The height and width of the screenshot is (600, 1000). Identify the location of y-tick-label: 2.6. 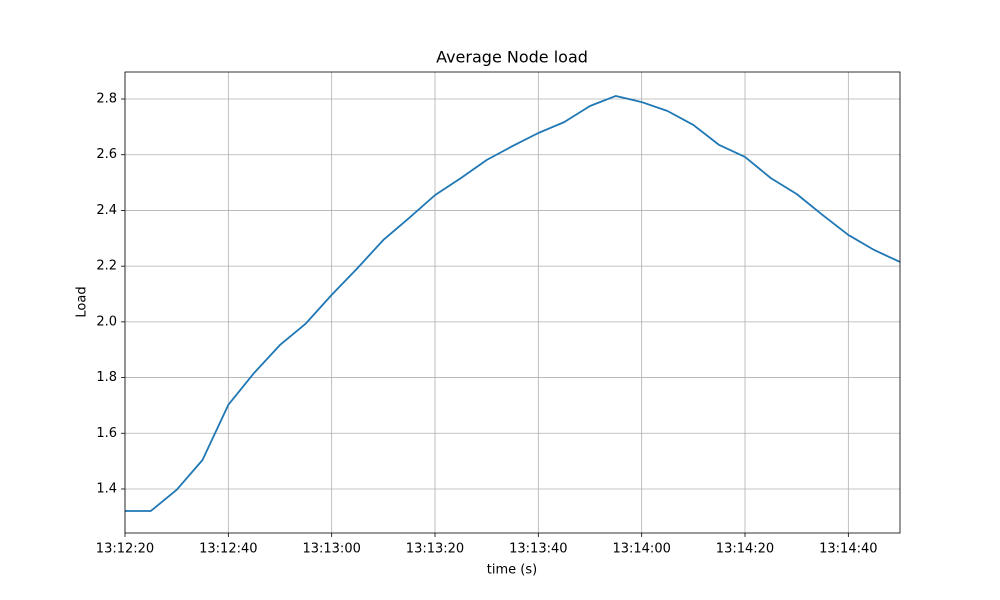
(106, 154).